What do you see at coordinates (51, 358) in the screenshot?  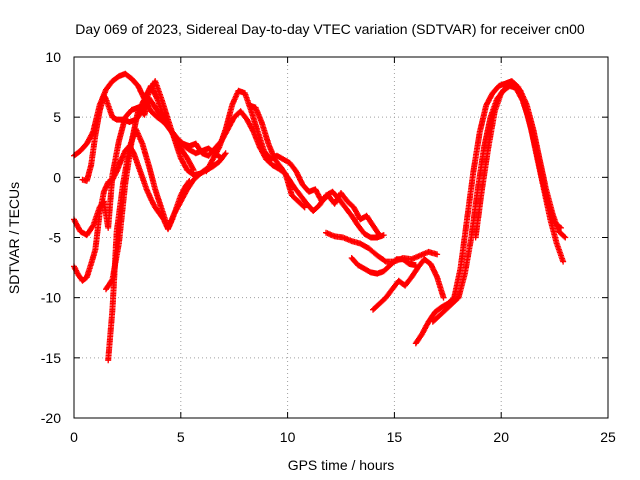 I see `y-tick-label: -15` at bounding box center [51, 358].